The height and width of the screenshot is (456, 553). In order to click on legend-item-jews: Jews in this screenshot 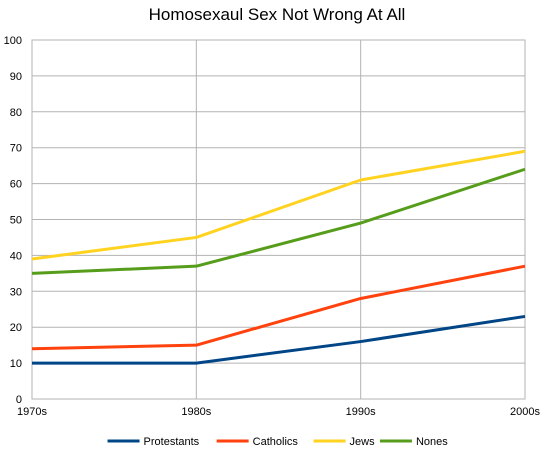, I will do `click(344, 442)`.